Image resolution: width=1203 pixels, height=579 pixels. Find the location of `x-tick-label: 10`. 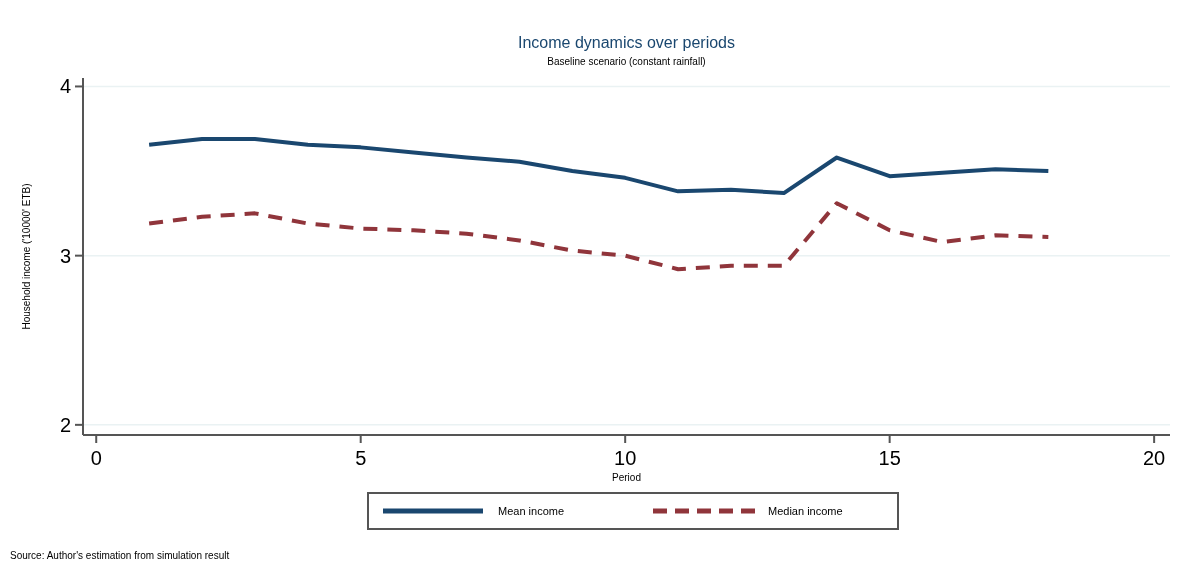

x-tick-label: 10 is located at coordinates (625, 458).